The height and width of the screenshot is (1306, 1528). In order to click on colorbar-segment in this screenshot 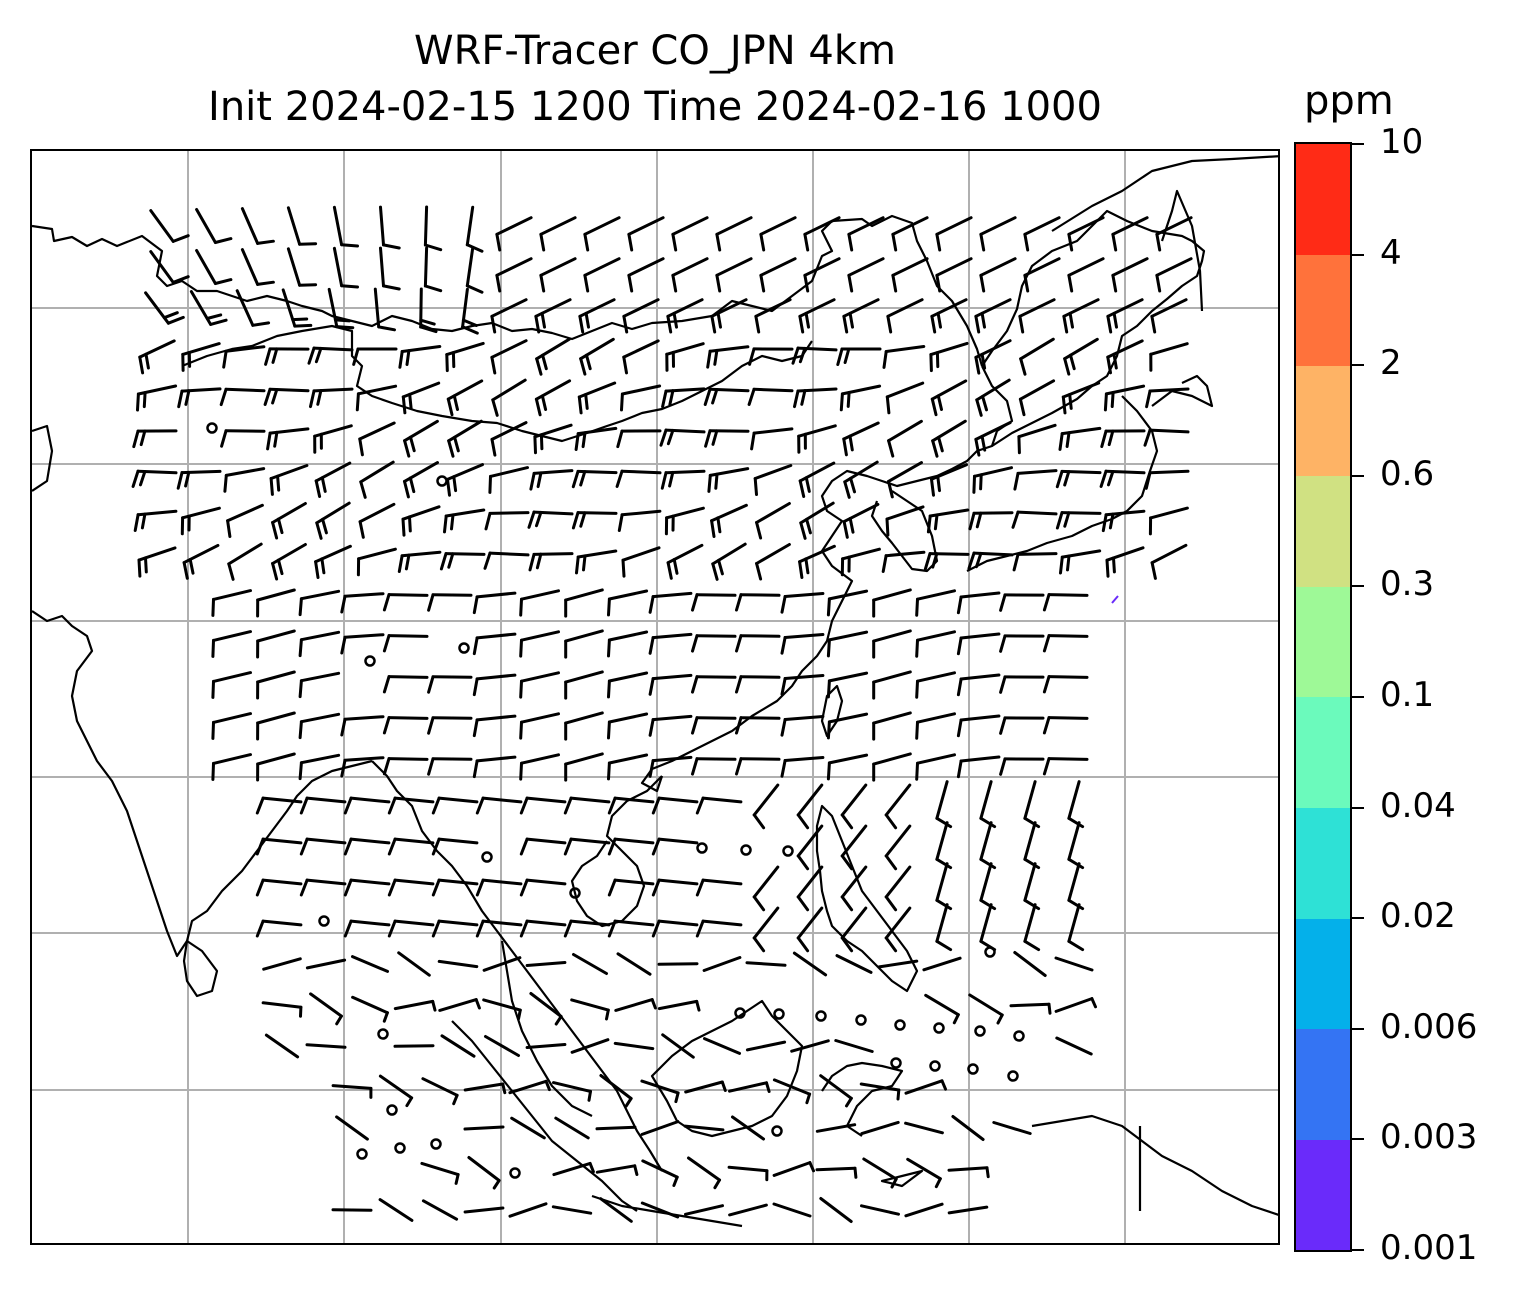, I will do `click(1323, 310)`.